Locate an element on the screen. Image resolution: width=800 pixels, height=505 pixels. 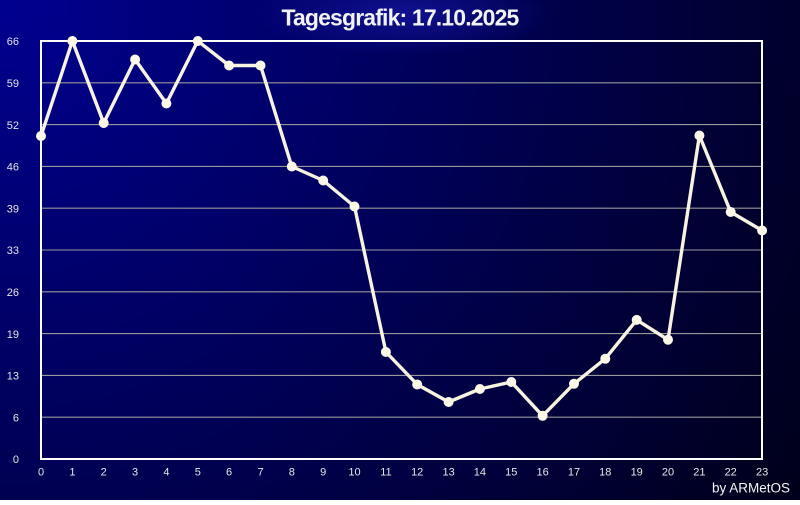
svg-text: 21 is located at coordinates (699, 473).